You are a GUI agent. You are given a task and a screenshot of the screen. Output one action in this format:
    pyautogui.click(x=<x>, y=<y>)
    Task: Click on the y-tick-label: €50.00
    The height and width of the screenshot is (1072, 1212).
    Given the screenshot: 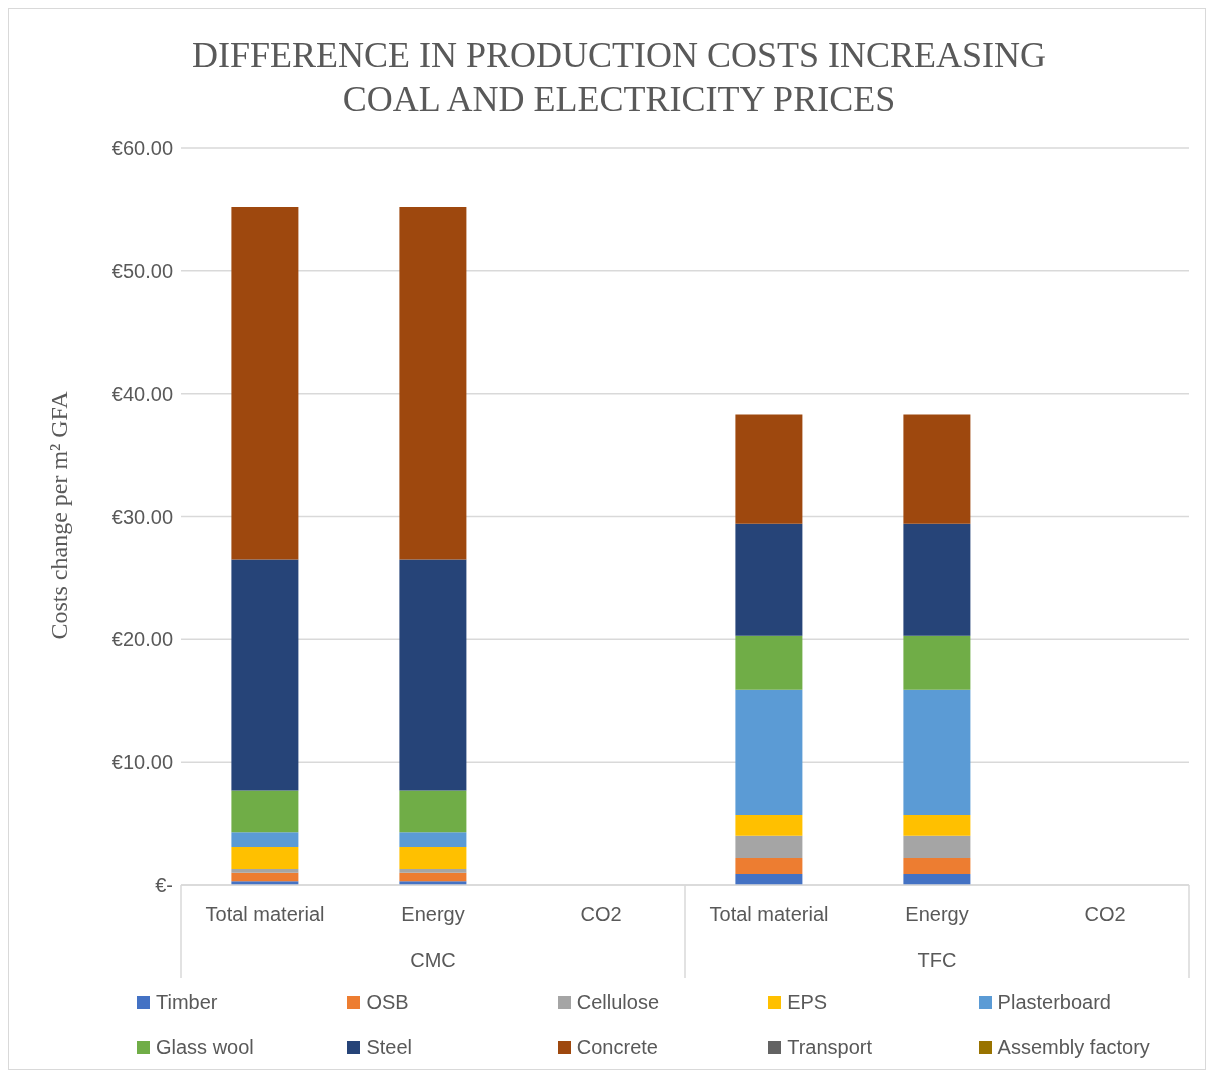 What is the action you would take?
    pyautogui.click(x=142, y=270)
    